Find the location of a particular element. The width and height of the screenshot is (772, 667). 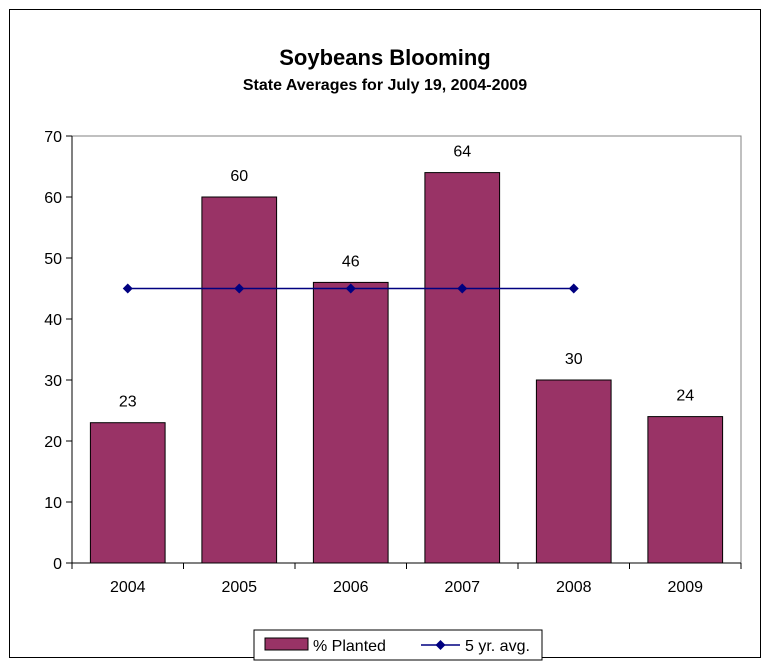

bar-2007 is located at coordinates (462, 368).